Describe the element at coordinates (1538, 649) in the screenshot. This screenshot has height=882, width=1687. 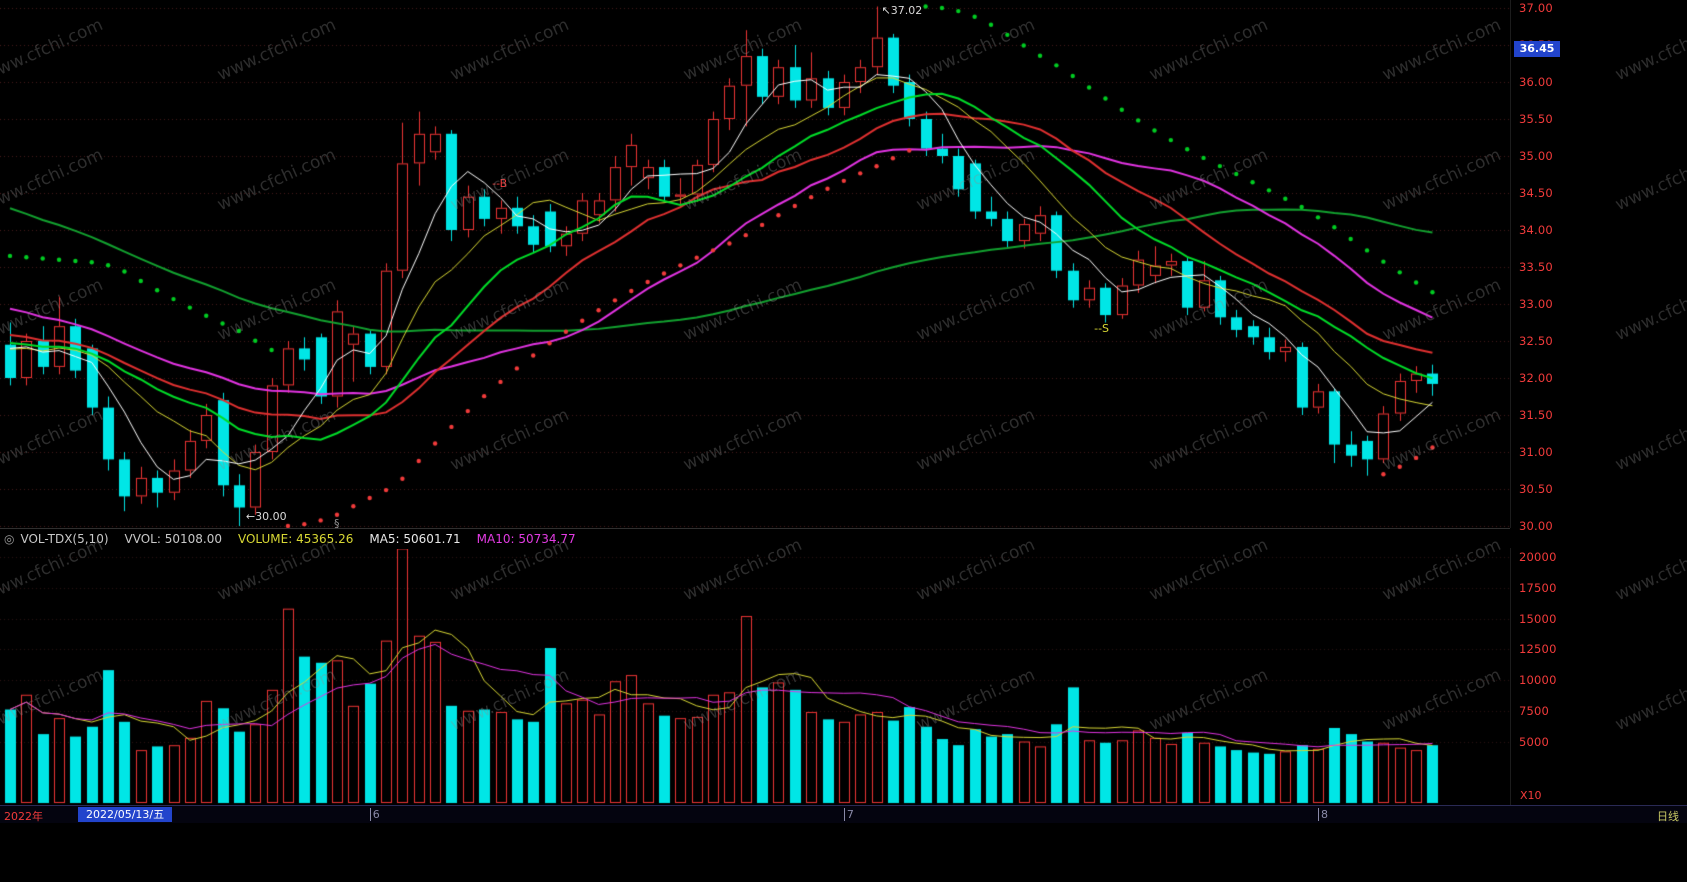
I see `volume-tick-label: 12500` at that location.